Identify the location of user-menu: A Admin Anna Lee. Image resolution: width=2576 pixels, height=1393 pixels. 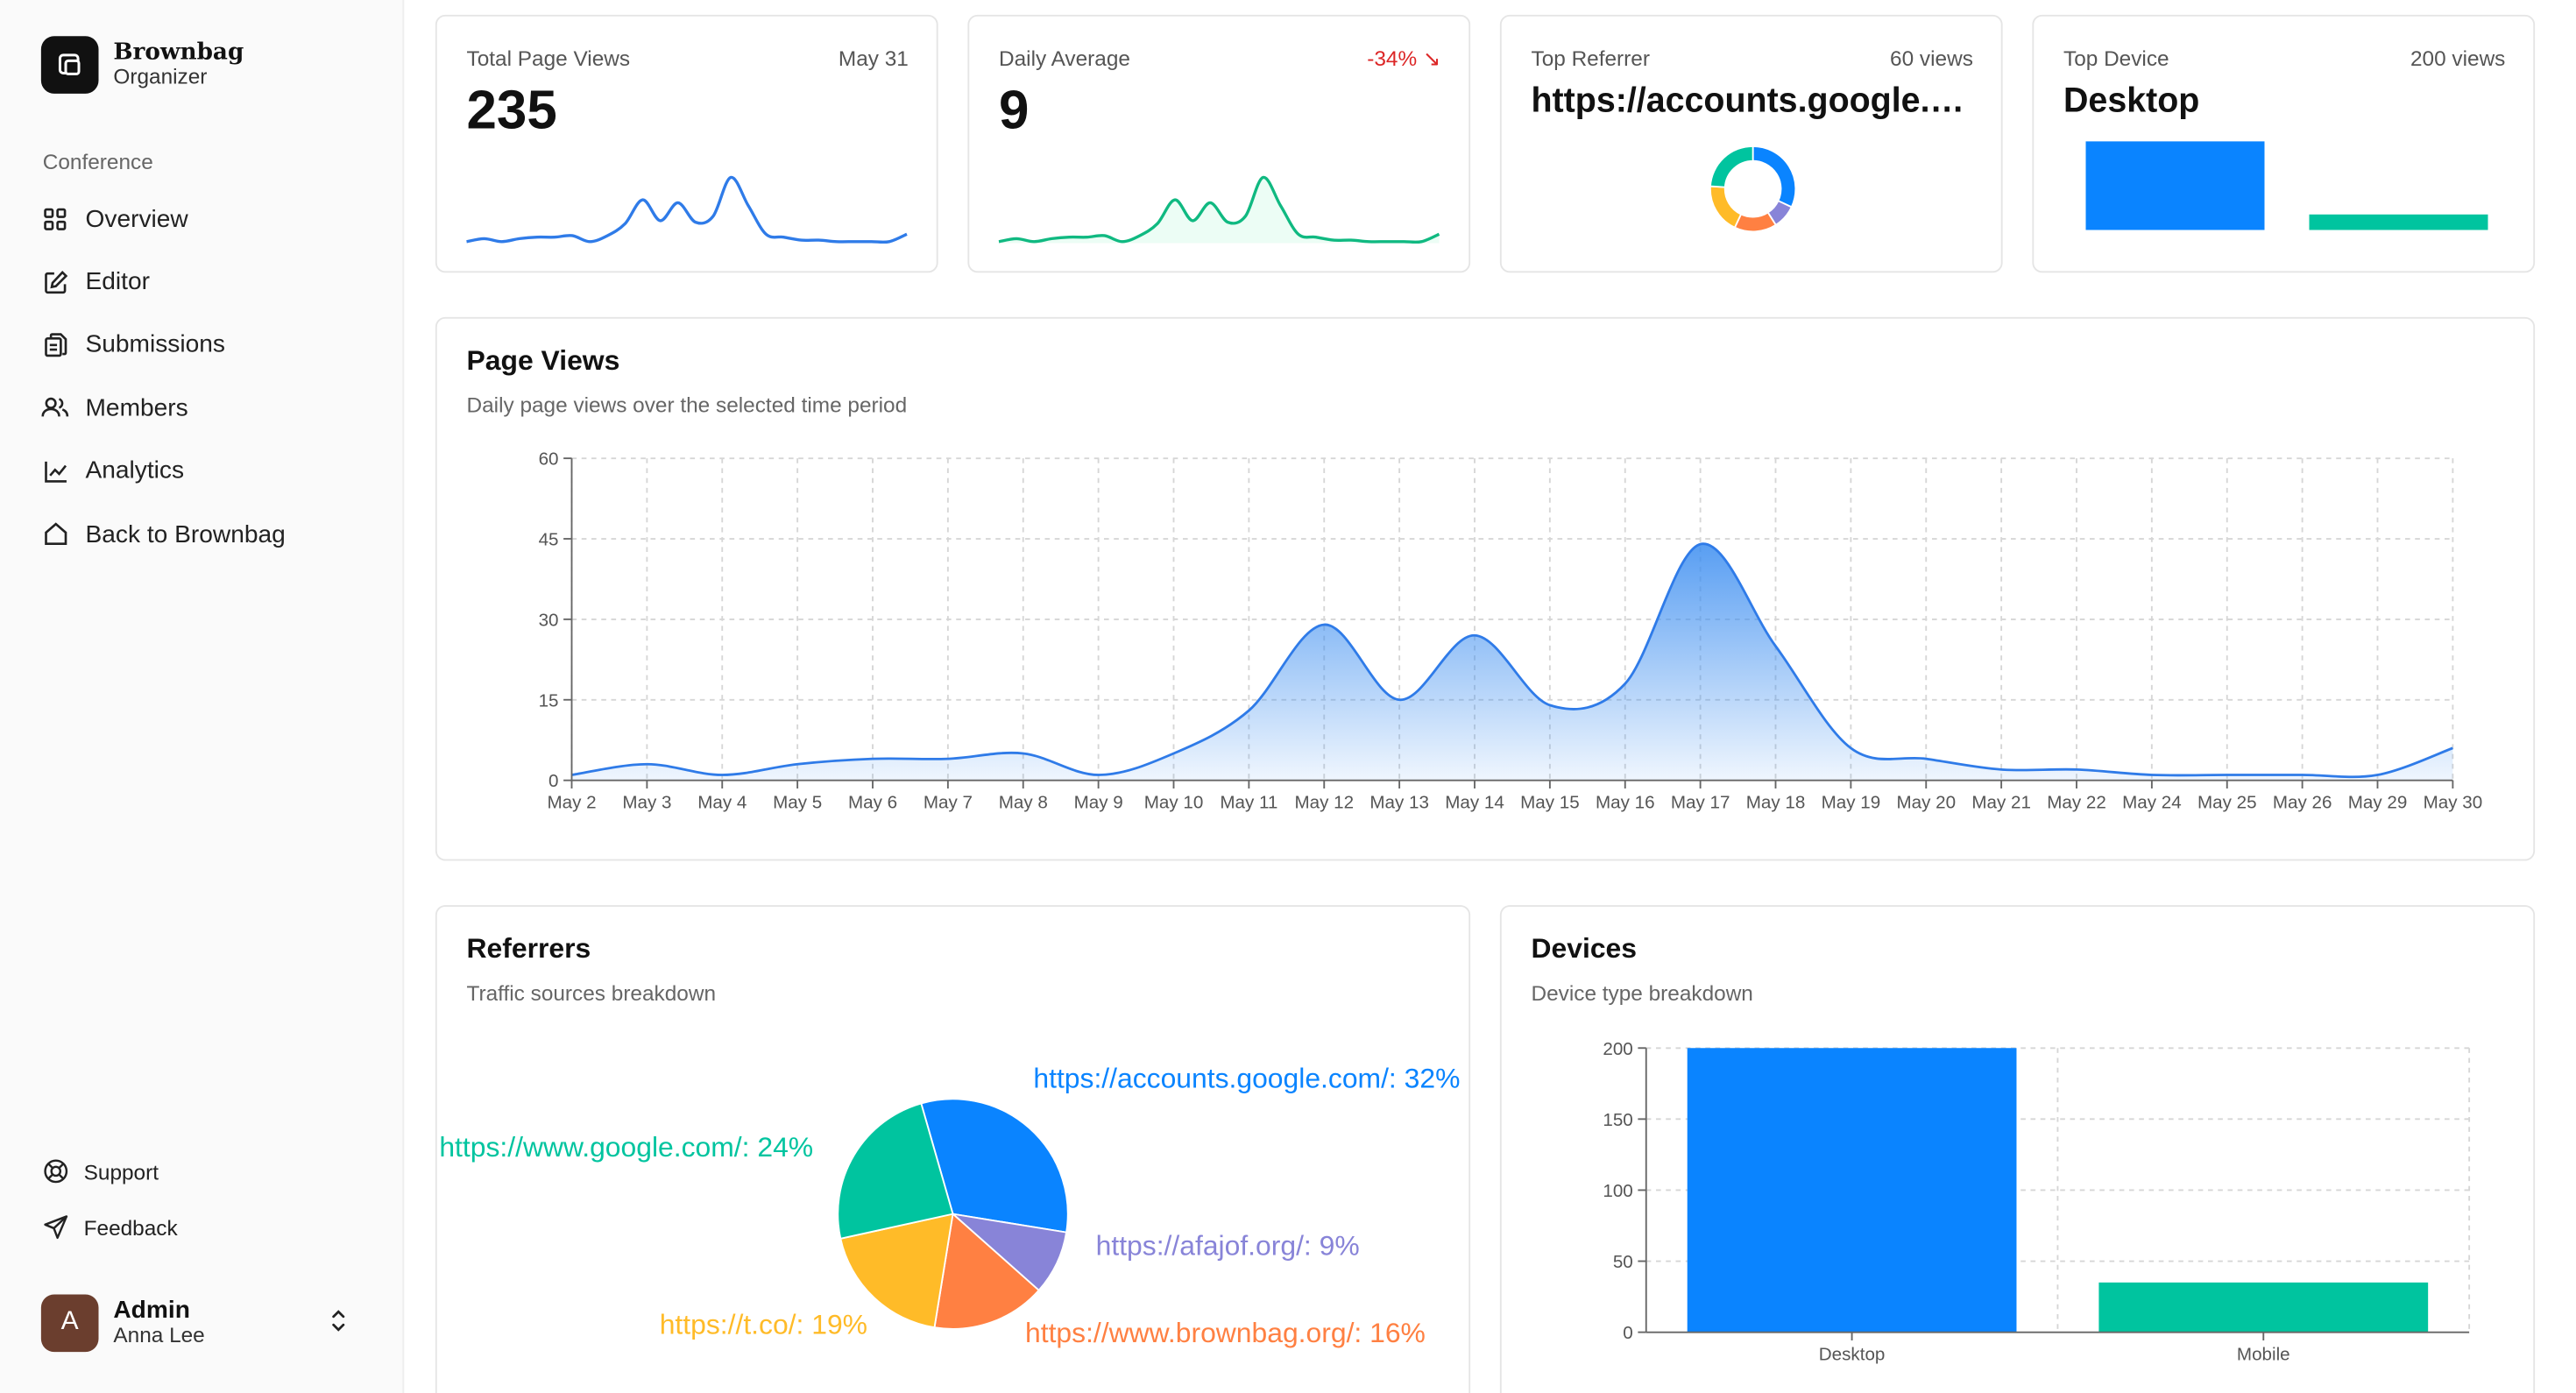
(201, 1323).